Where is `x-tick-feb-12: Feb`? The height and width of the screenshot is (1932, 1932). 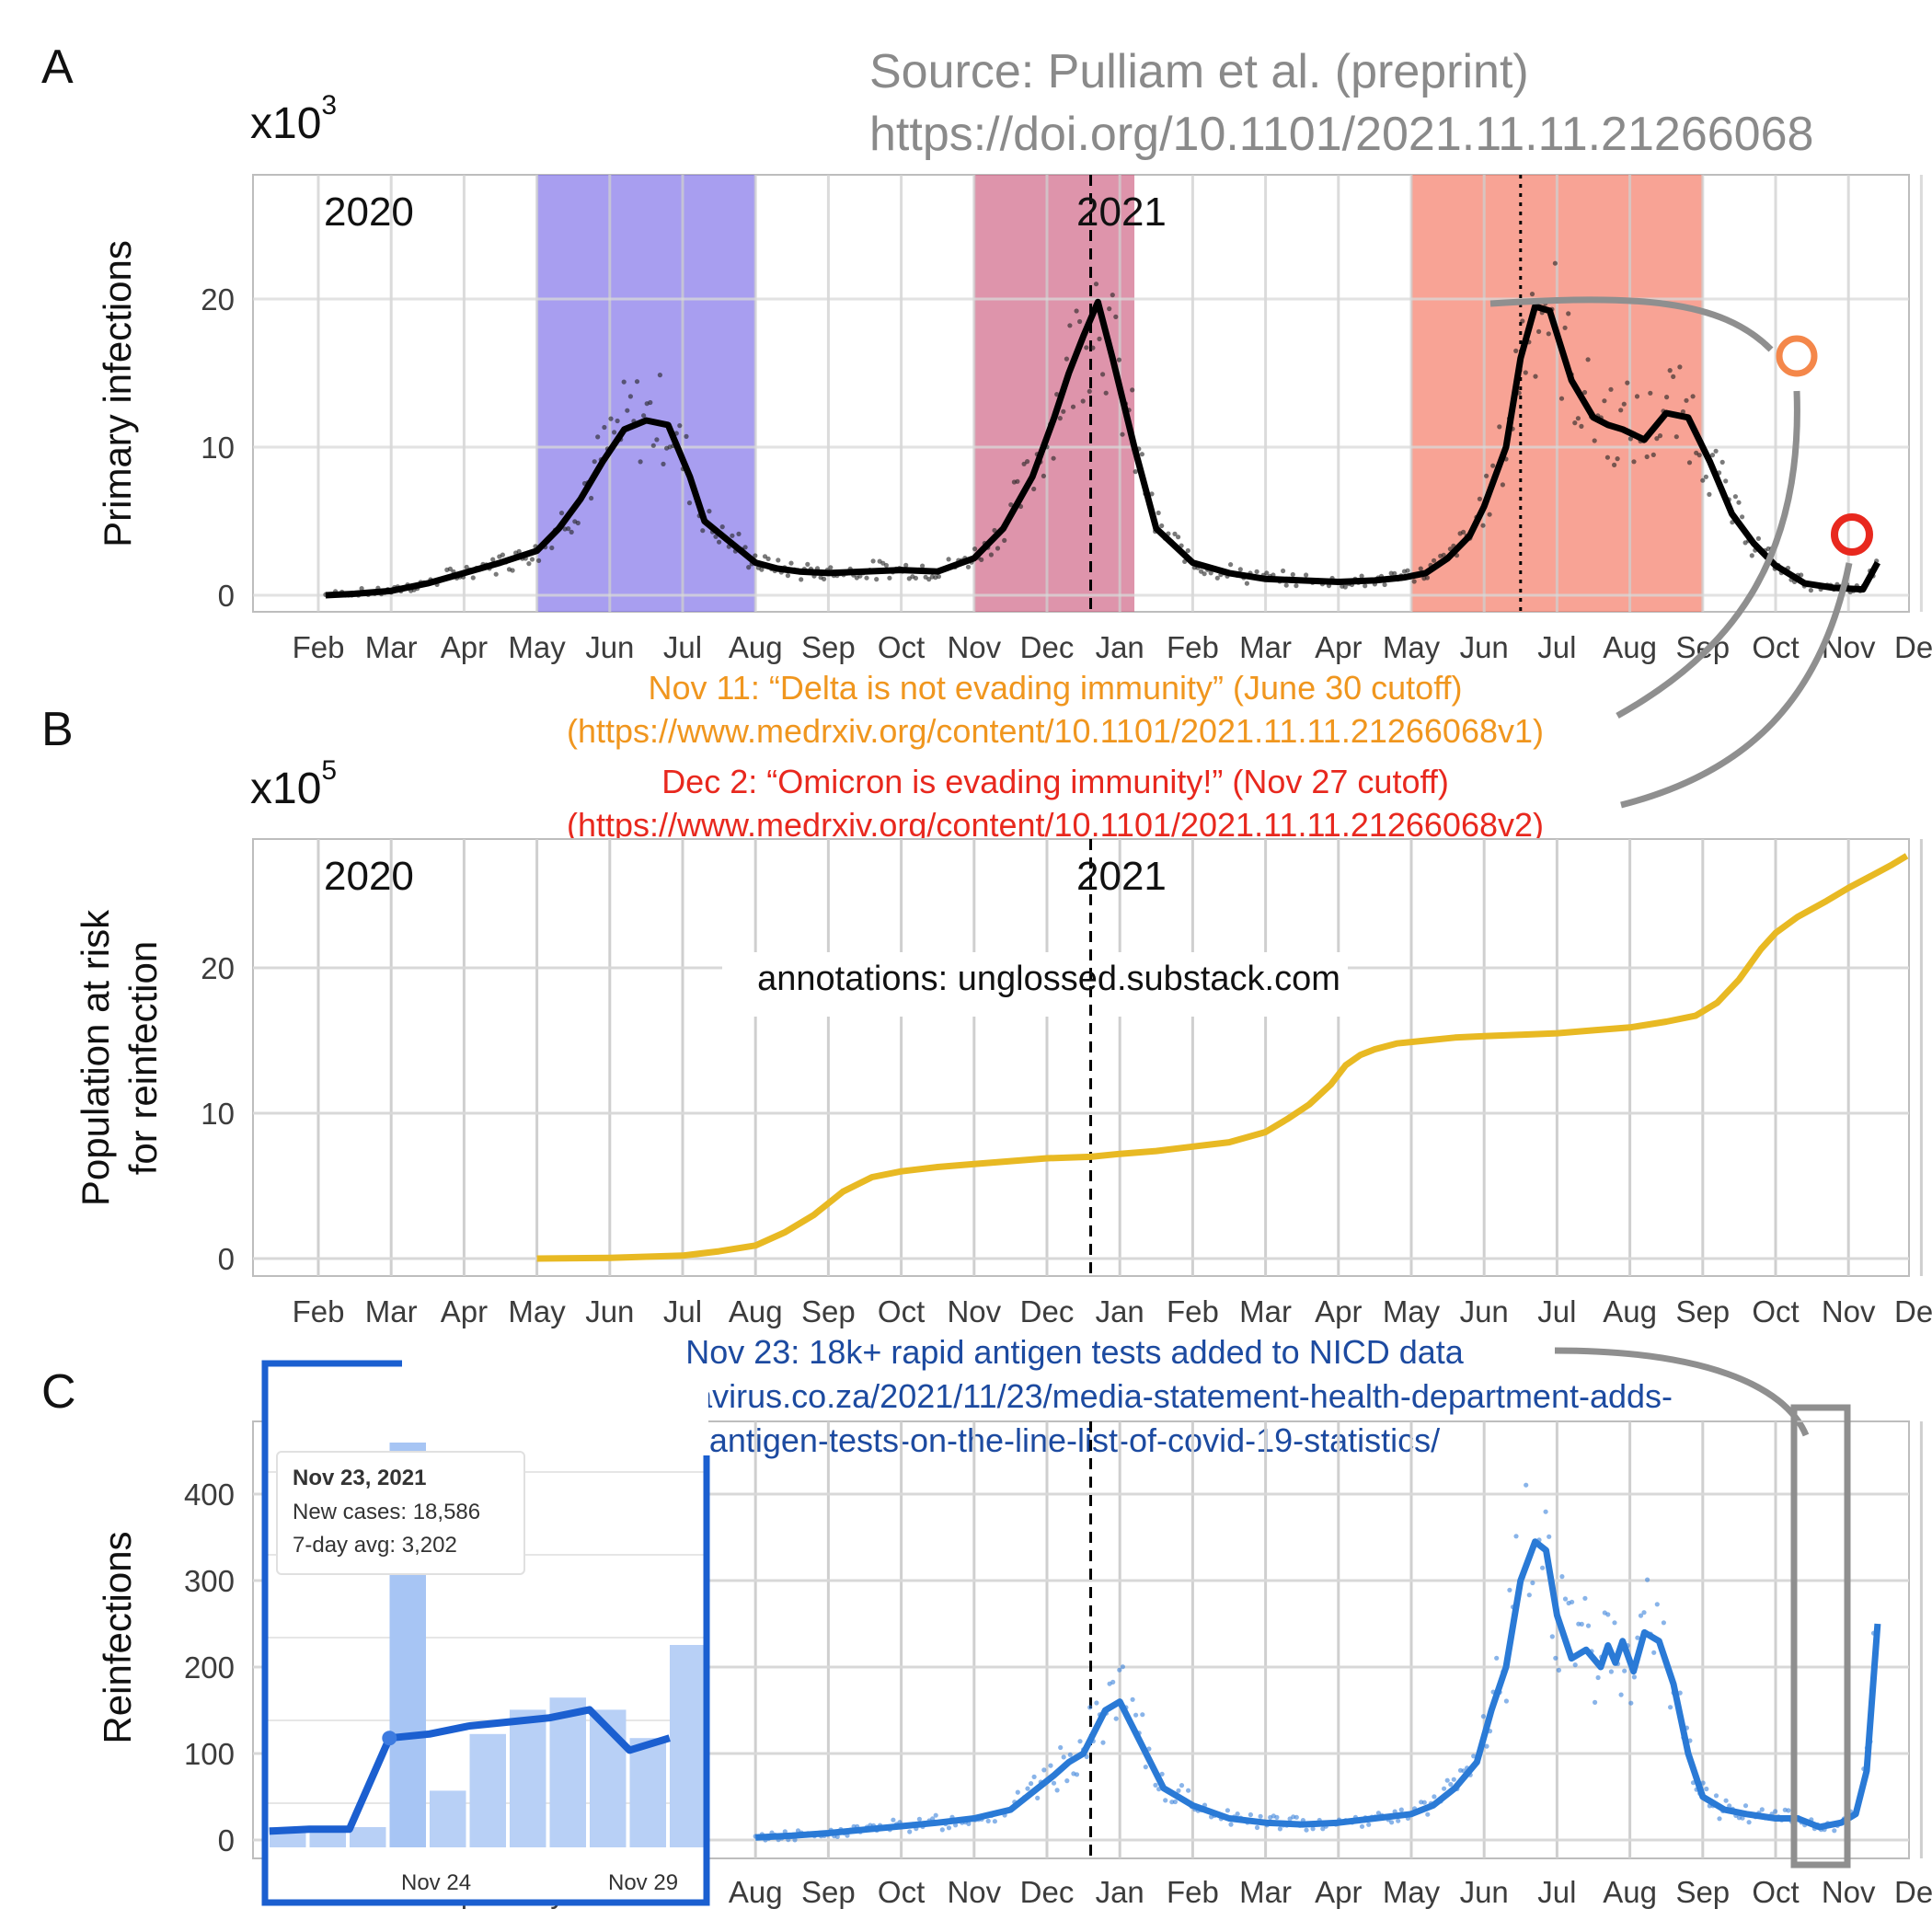 x-tick-feb-12: Feb is located at coordinates (1193, 647).